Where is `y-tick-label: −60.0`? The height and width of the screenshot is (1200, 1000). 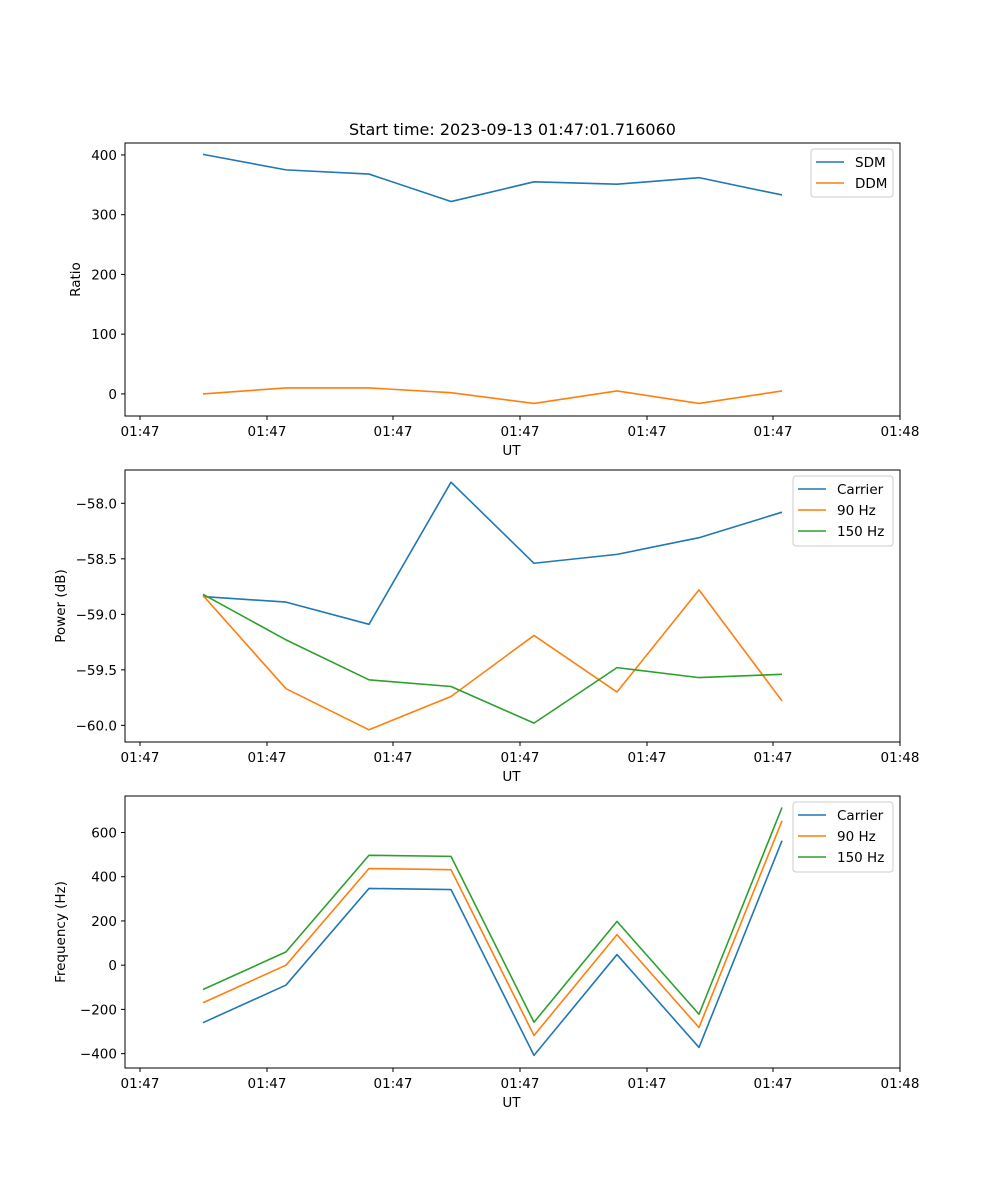
y-tick-label: −60.0 is located at coordinates (96, 726).